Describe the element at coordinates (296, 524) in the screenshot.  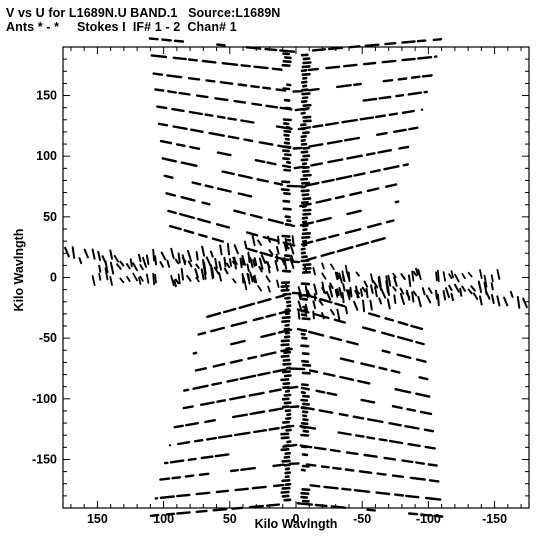
I see `x-axis-label: Kilo Wavlngth` at that location.